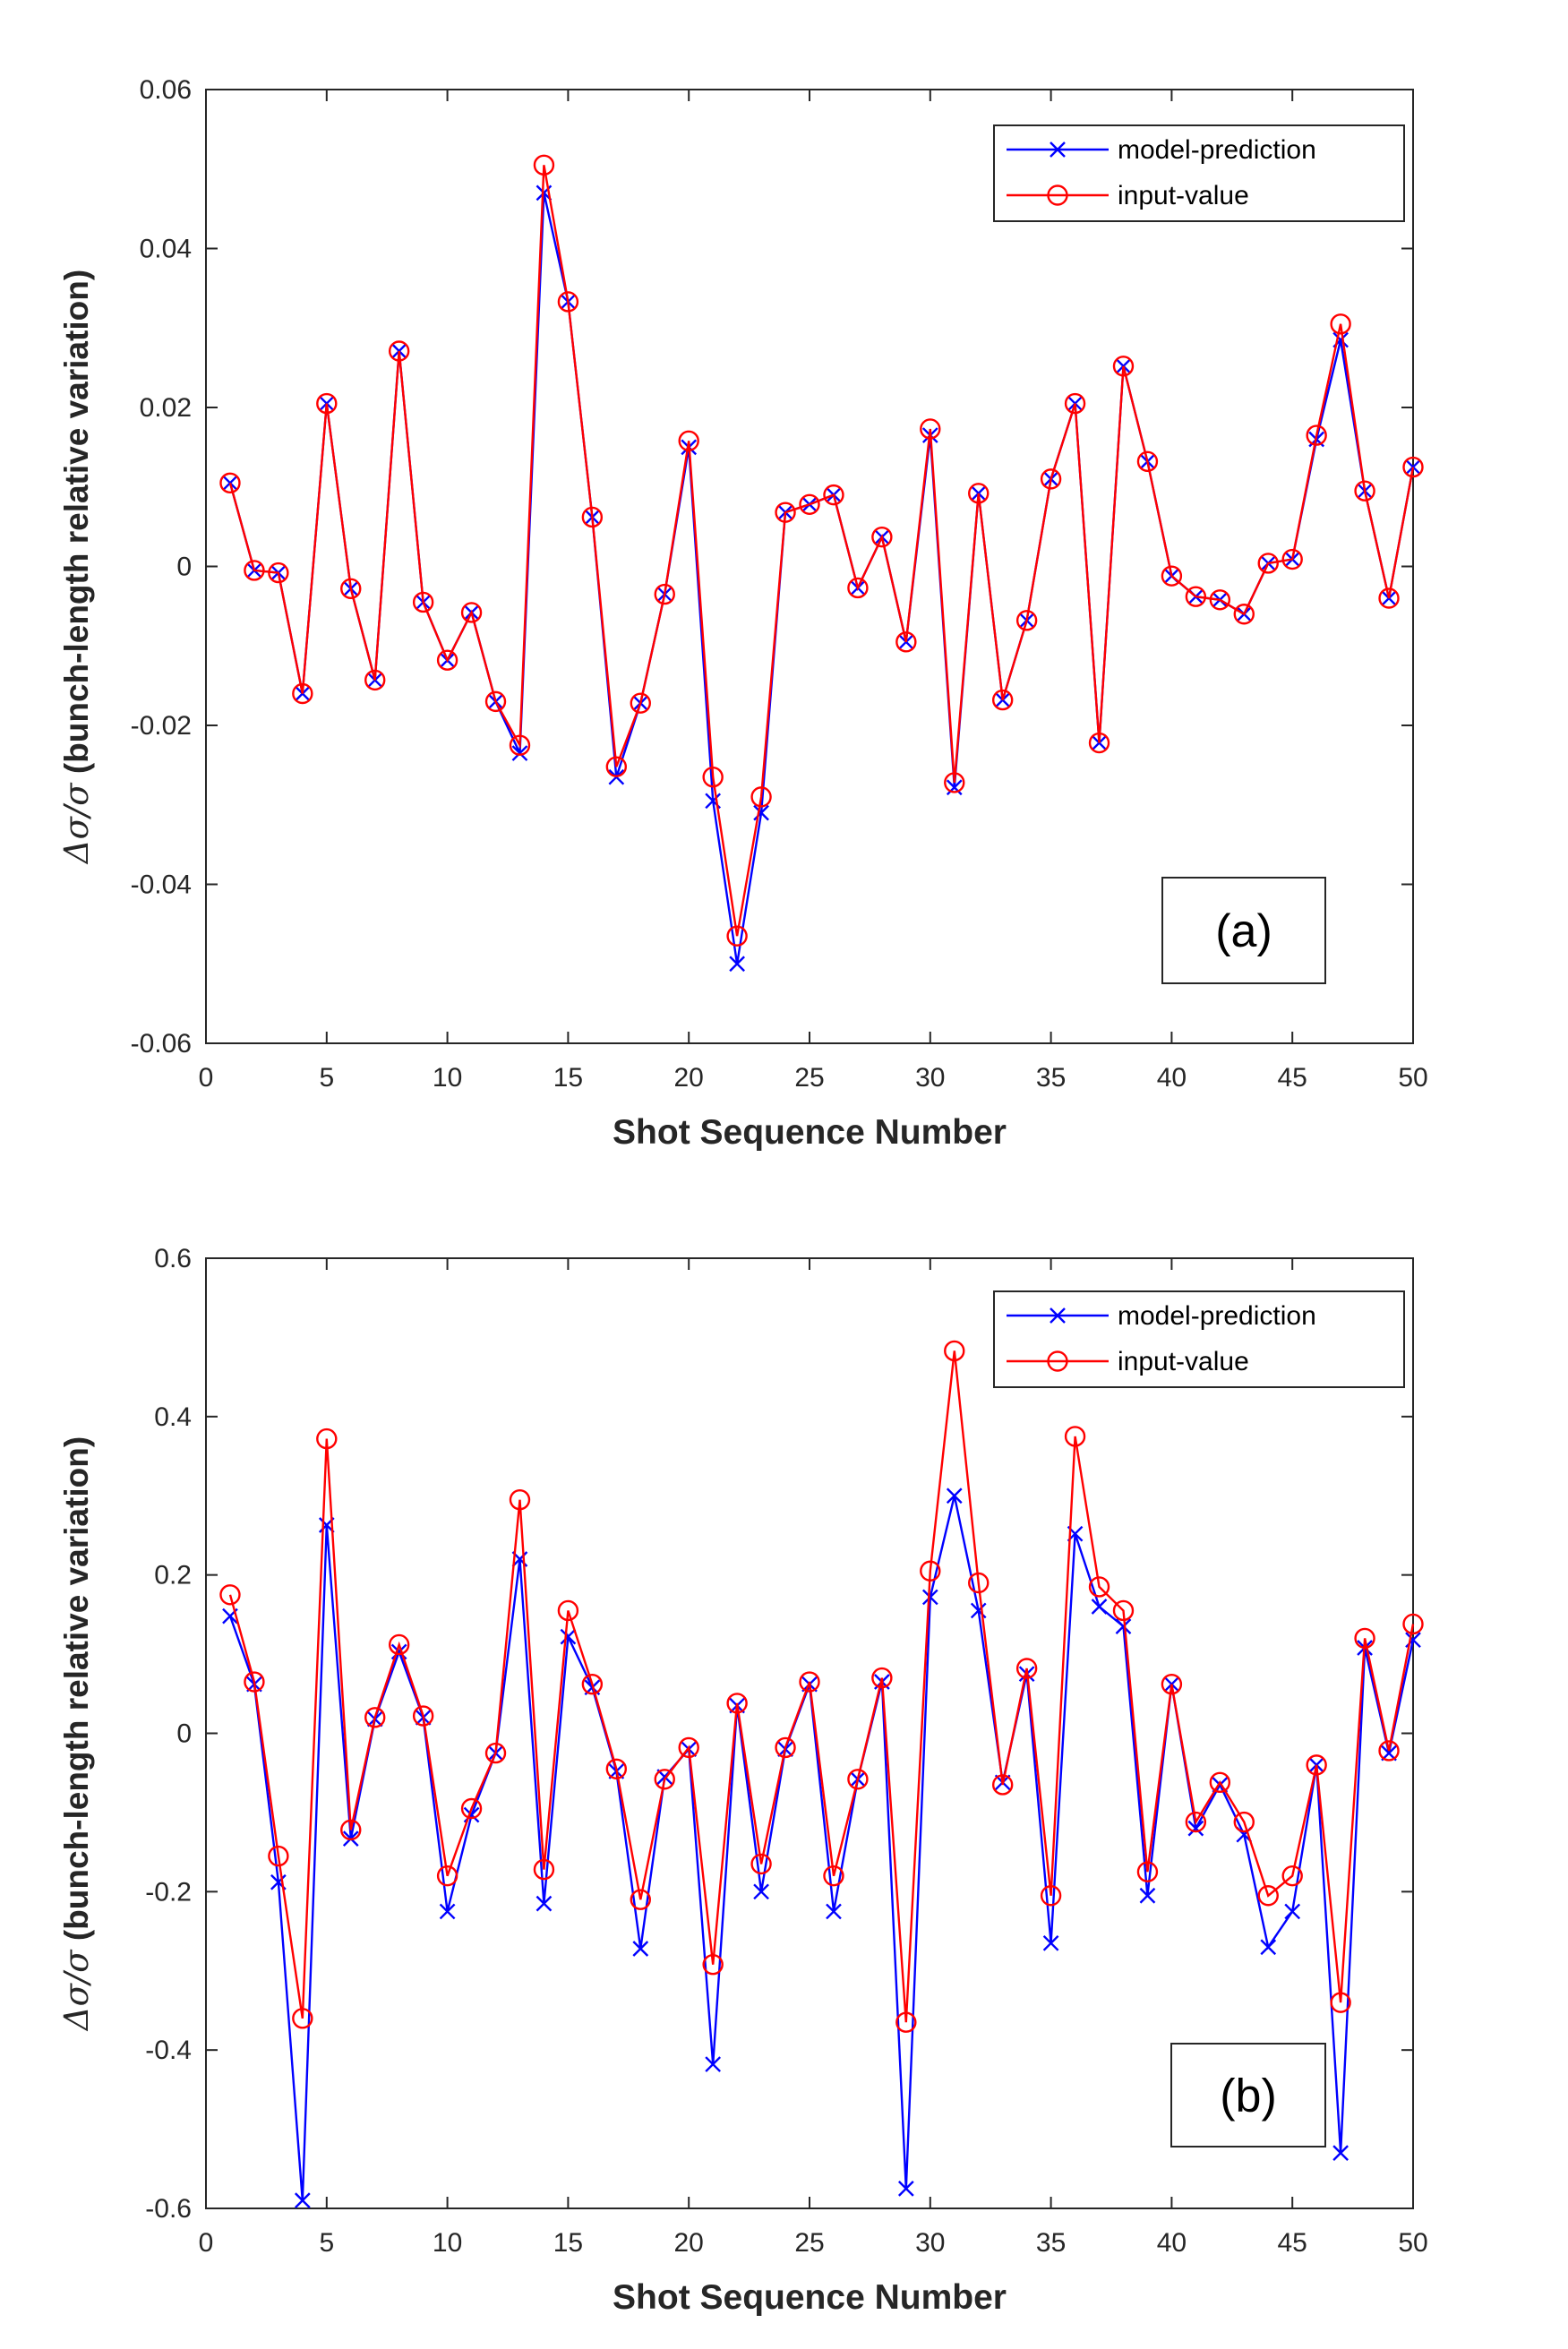 The width and height of the screenshot is (1568, 2349). I want to click on panel-label: (a), so click(1243, 931).